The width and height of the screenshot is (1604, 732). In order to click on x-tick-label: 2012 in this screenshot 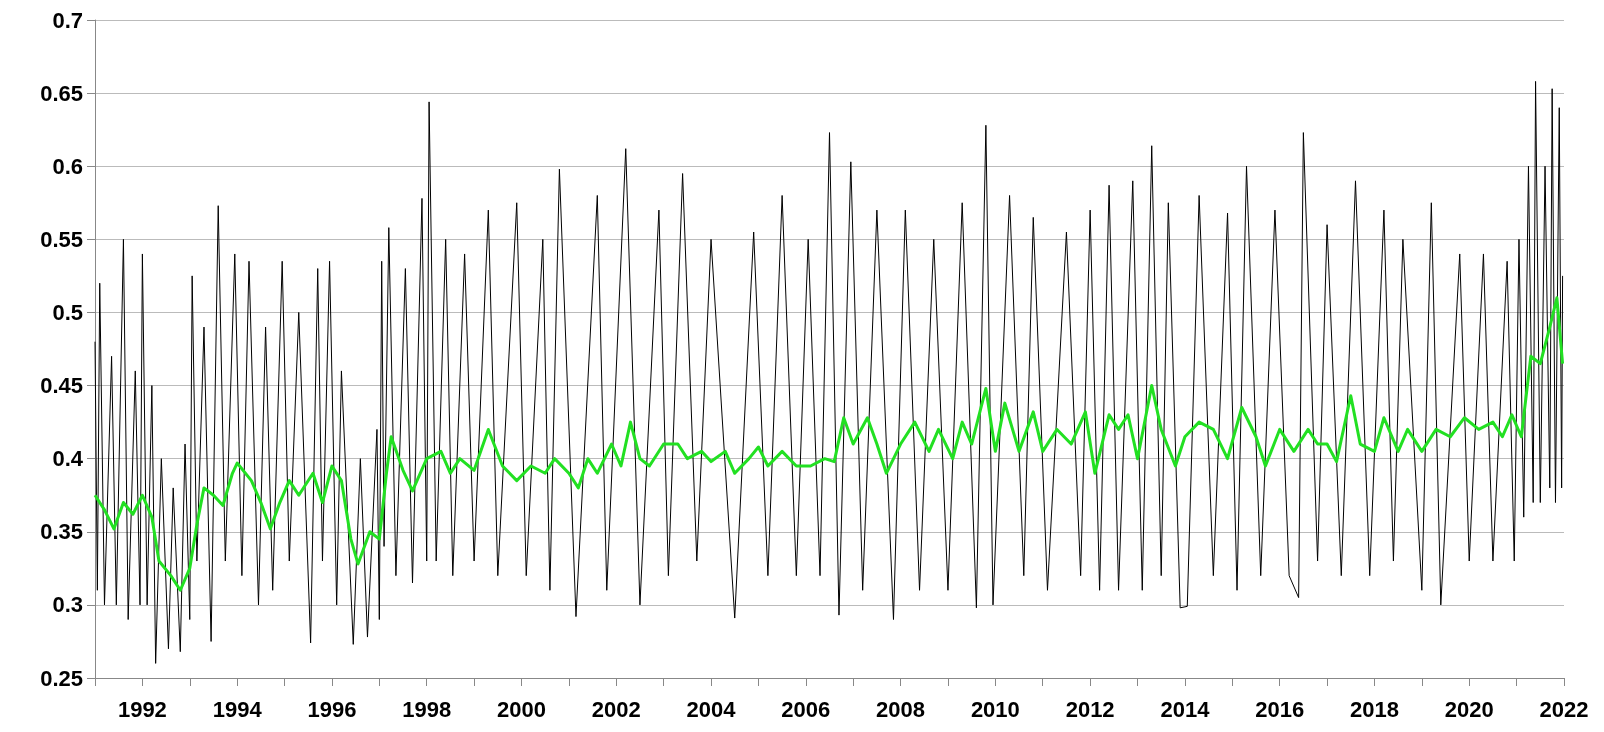, I will do `click(1090, 709)`.